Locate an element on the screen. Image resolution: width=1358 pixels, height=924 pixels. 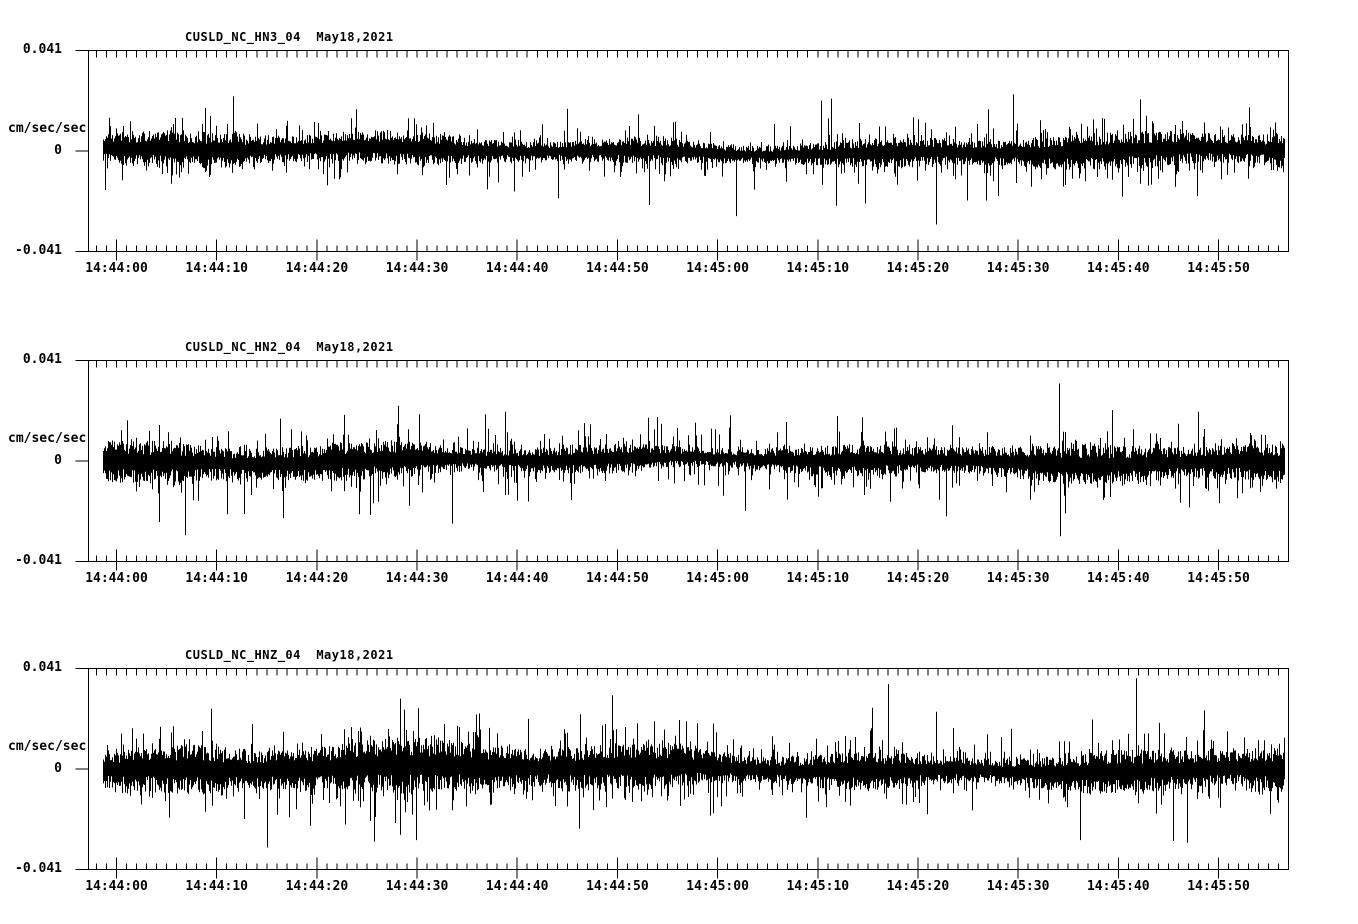
panel-title: CUSLD_NC_HNZ_04 May18,2021 is located at coordinates (289, 655).